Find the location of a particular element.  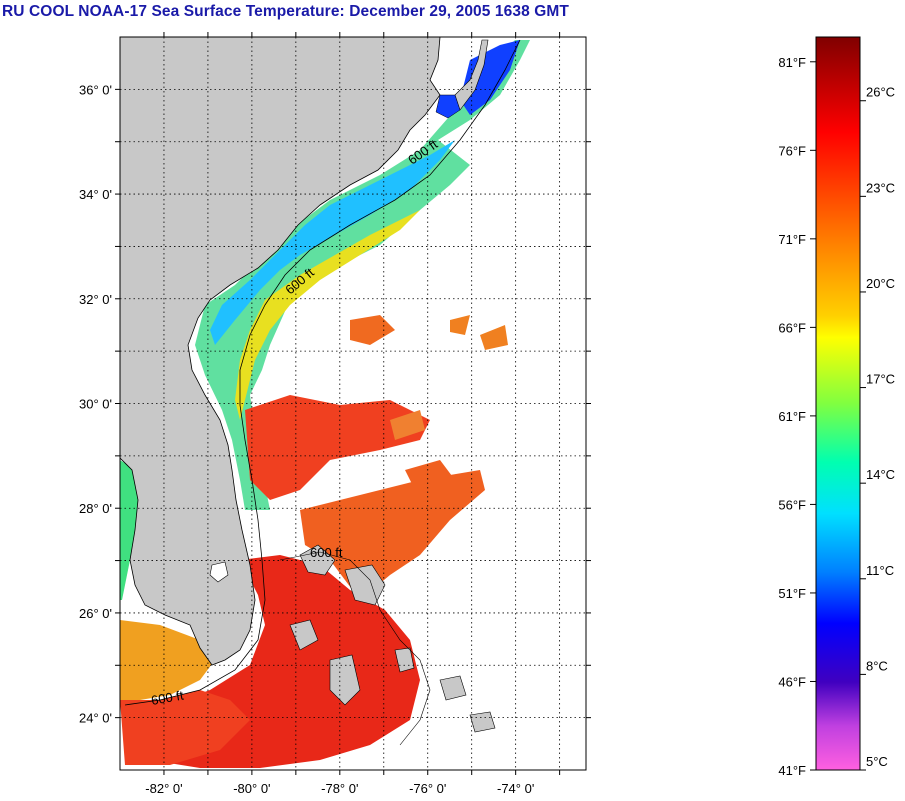

depth-contour-inner is located at coordinates (355, 648).